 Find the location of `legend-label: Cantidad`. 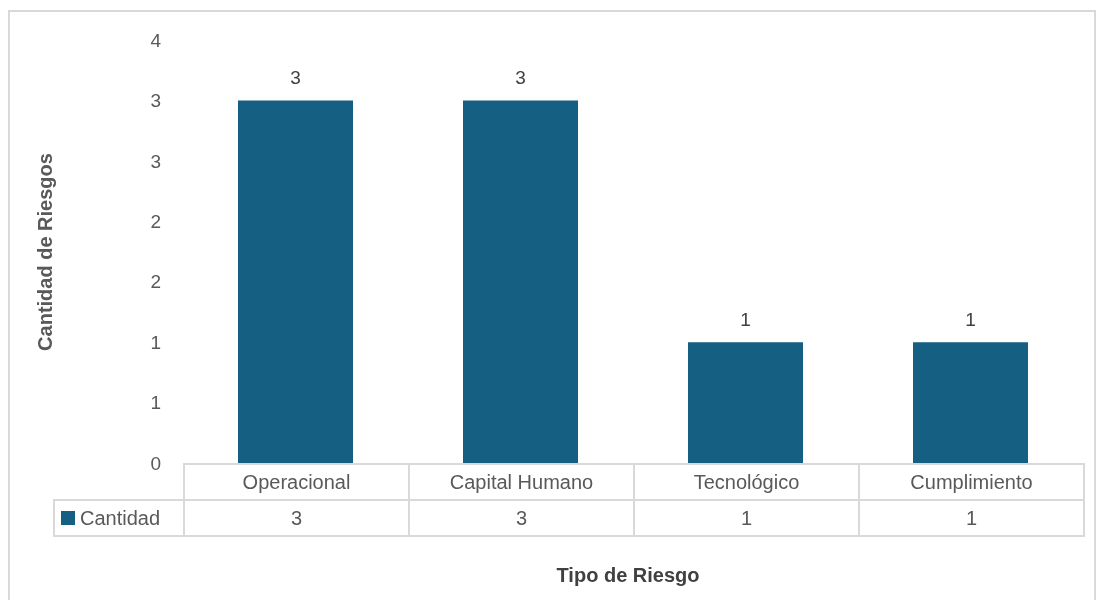

legend-label: Cantidad is located at coordinates (119, 518).